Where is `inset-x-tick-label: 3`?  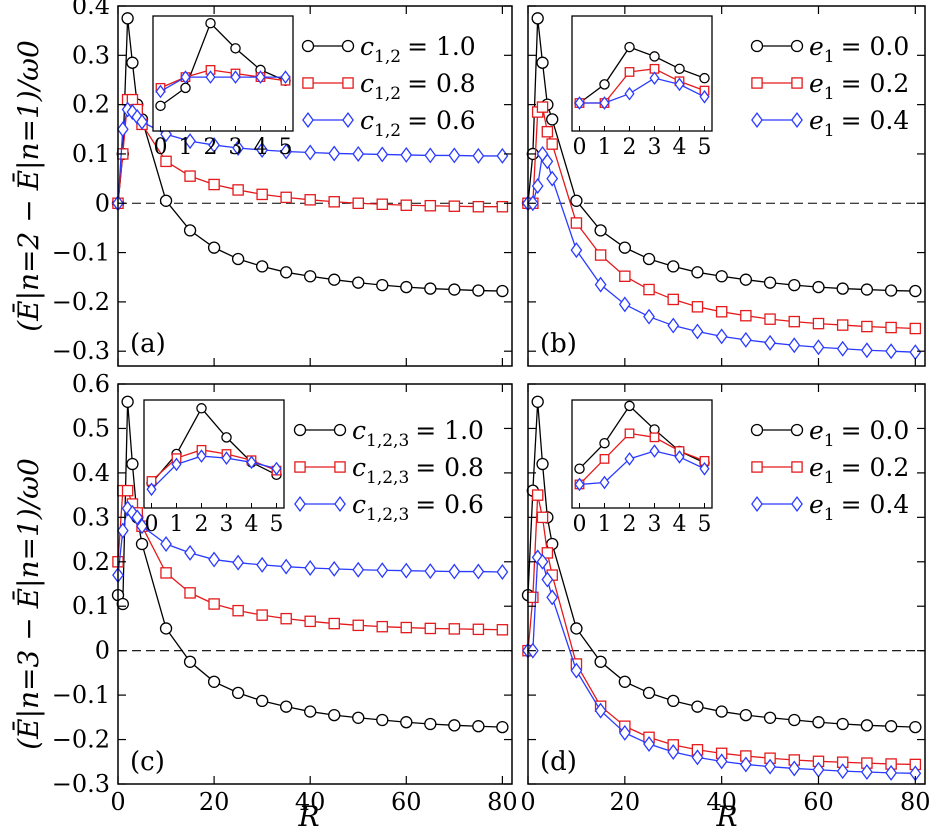 inset-x-tick-label: 3 is located at coordinates (236, 147).